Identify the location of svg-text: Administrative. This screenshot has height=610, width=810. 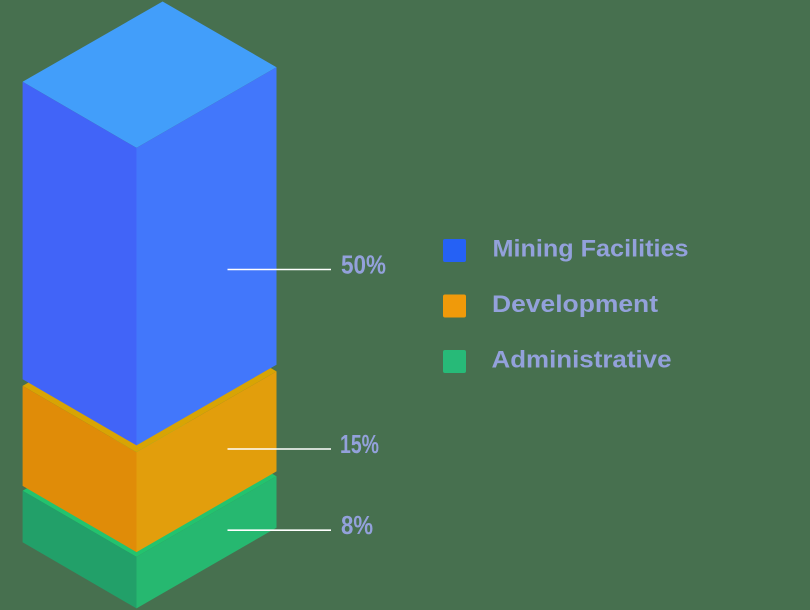
(582, 360).